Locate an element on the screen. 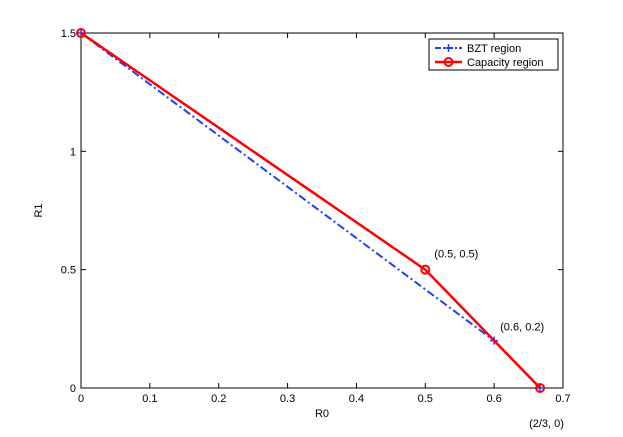 The width and height of the screenshot is (623, 437). x-tick-label: 0.1 is located at coordinates (149, 399).